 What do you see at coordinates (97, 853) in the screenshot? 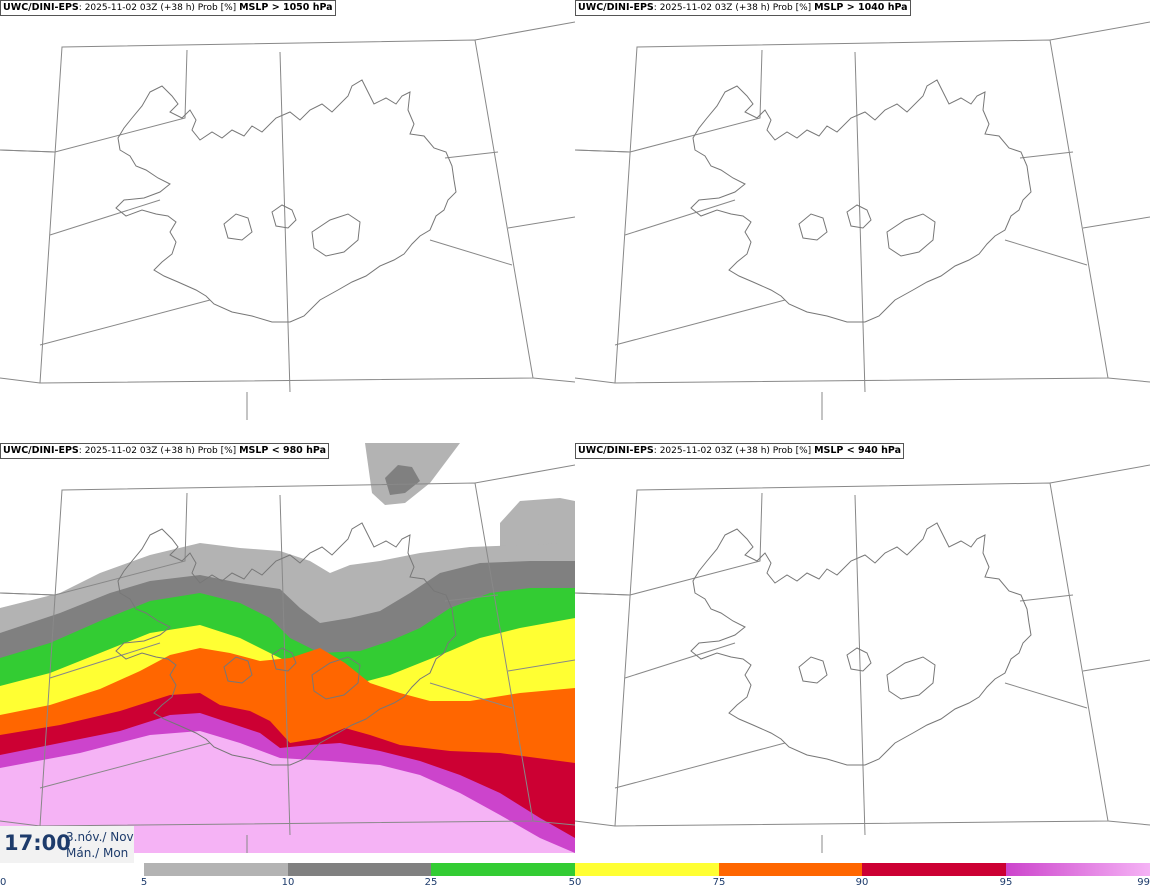
I see `valid-weekday: Mán./ Mon` at bounding box center [97, 853].